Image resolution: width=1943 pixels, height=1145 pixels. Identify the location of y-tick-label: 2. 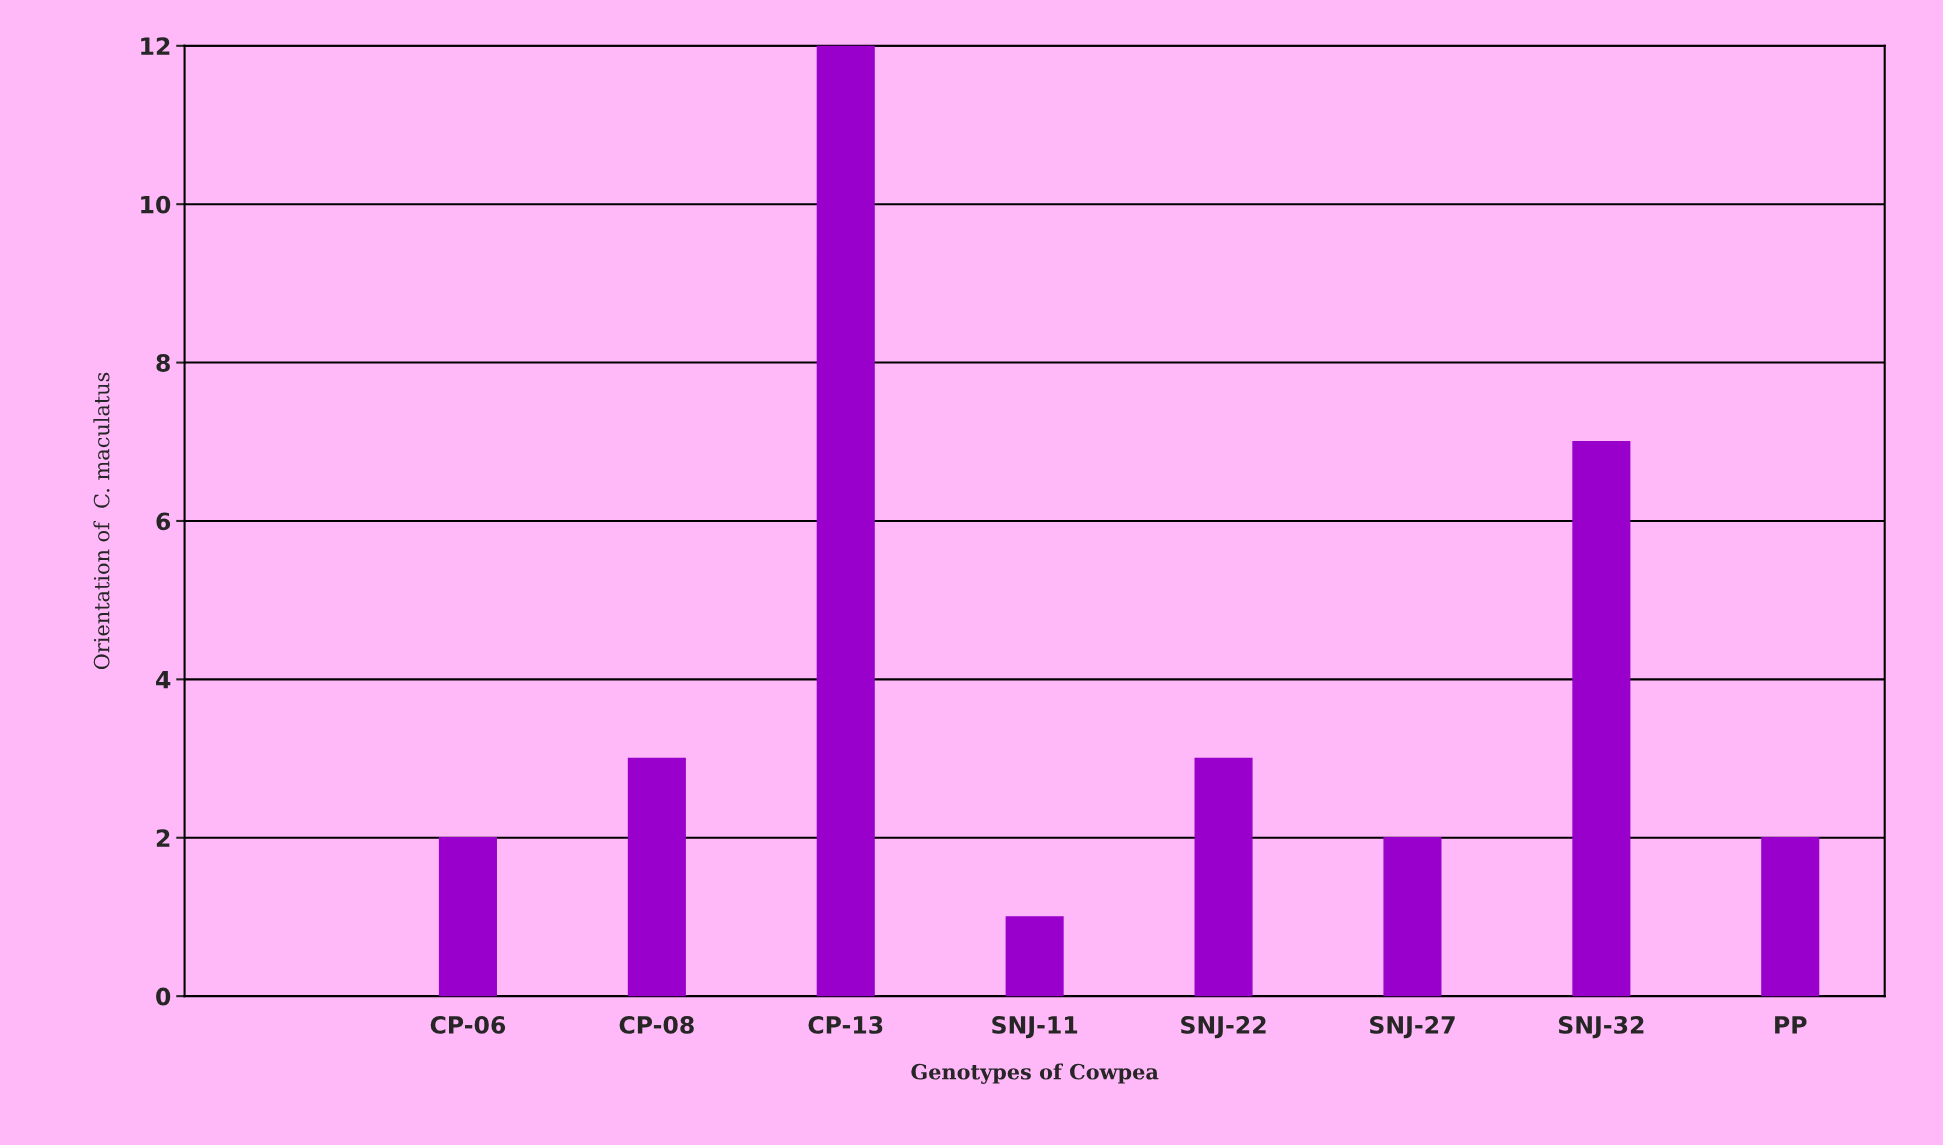
(163, 838).